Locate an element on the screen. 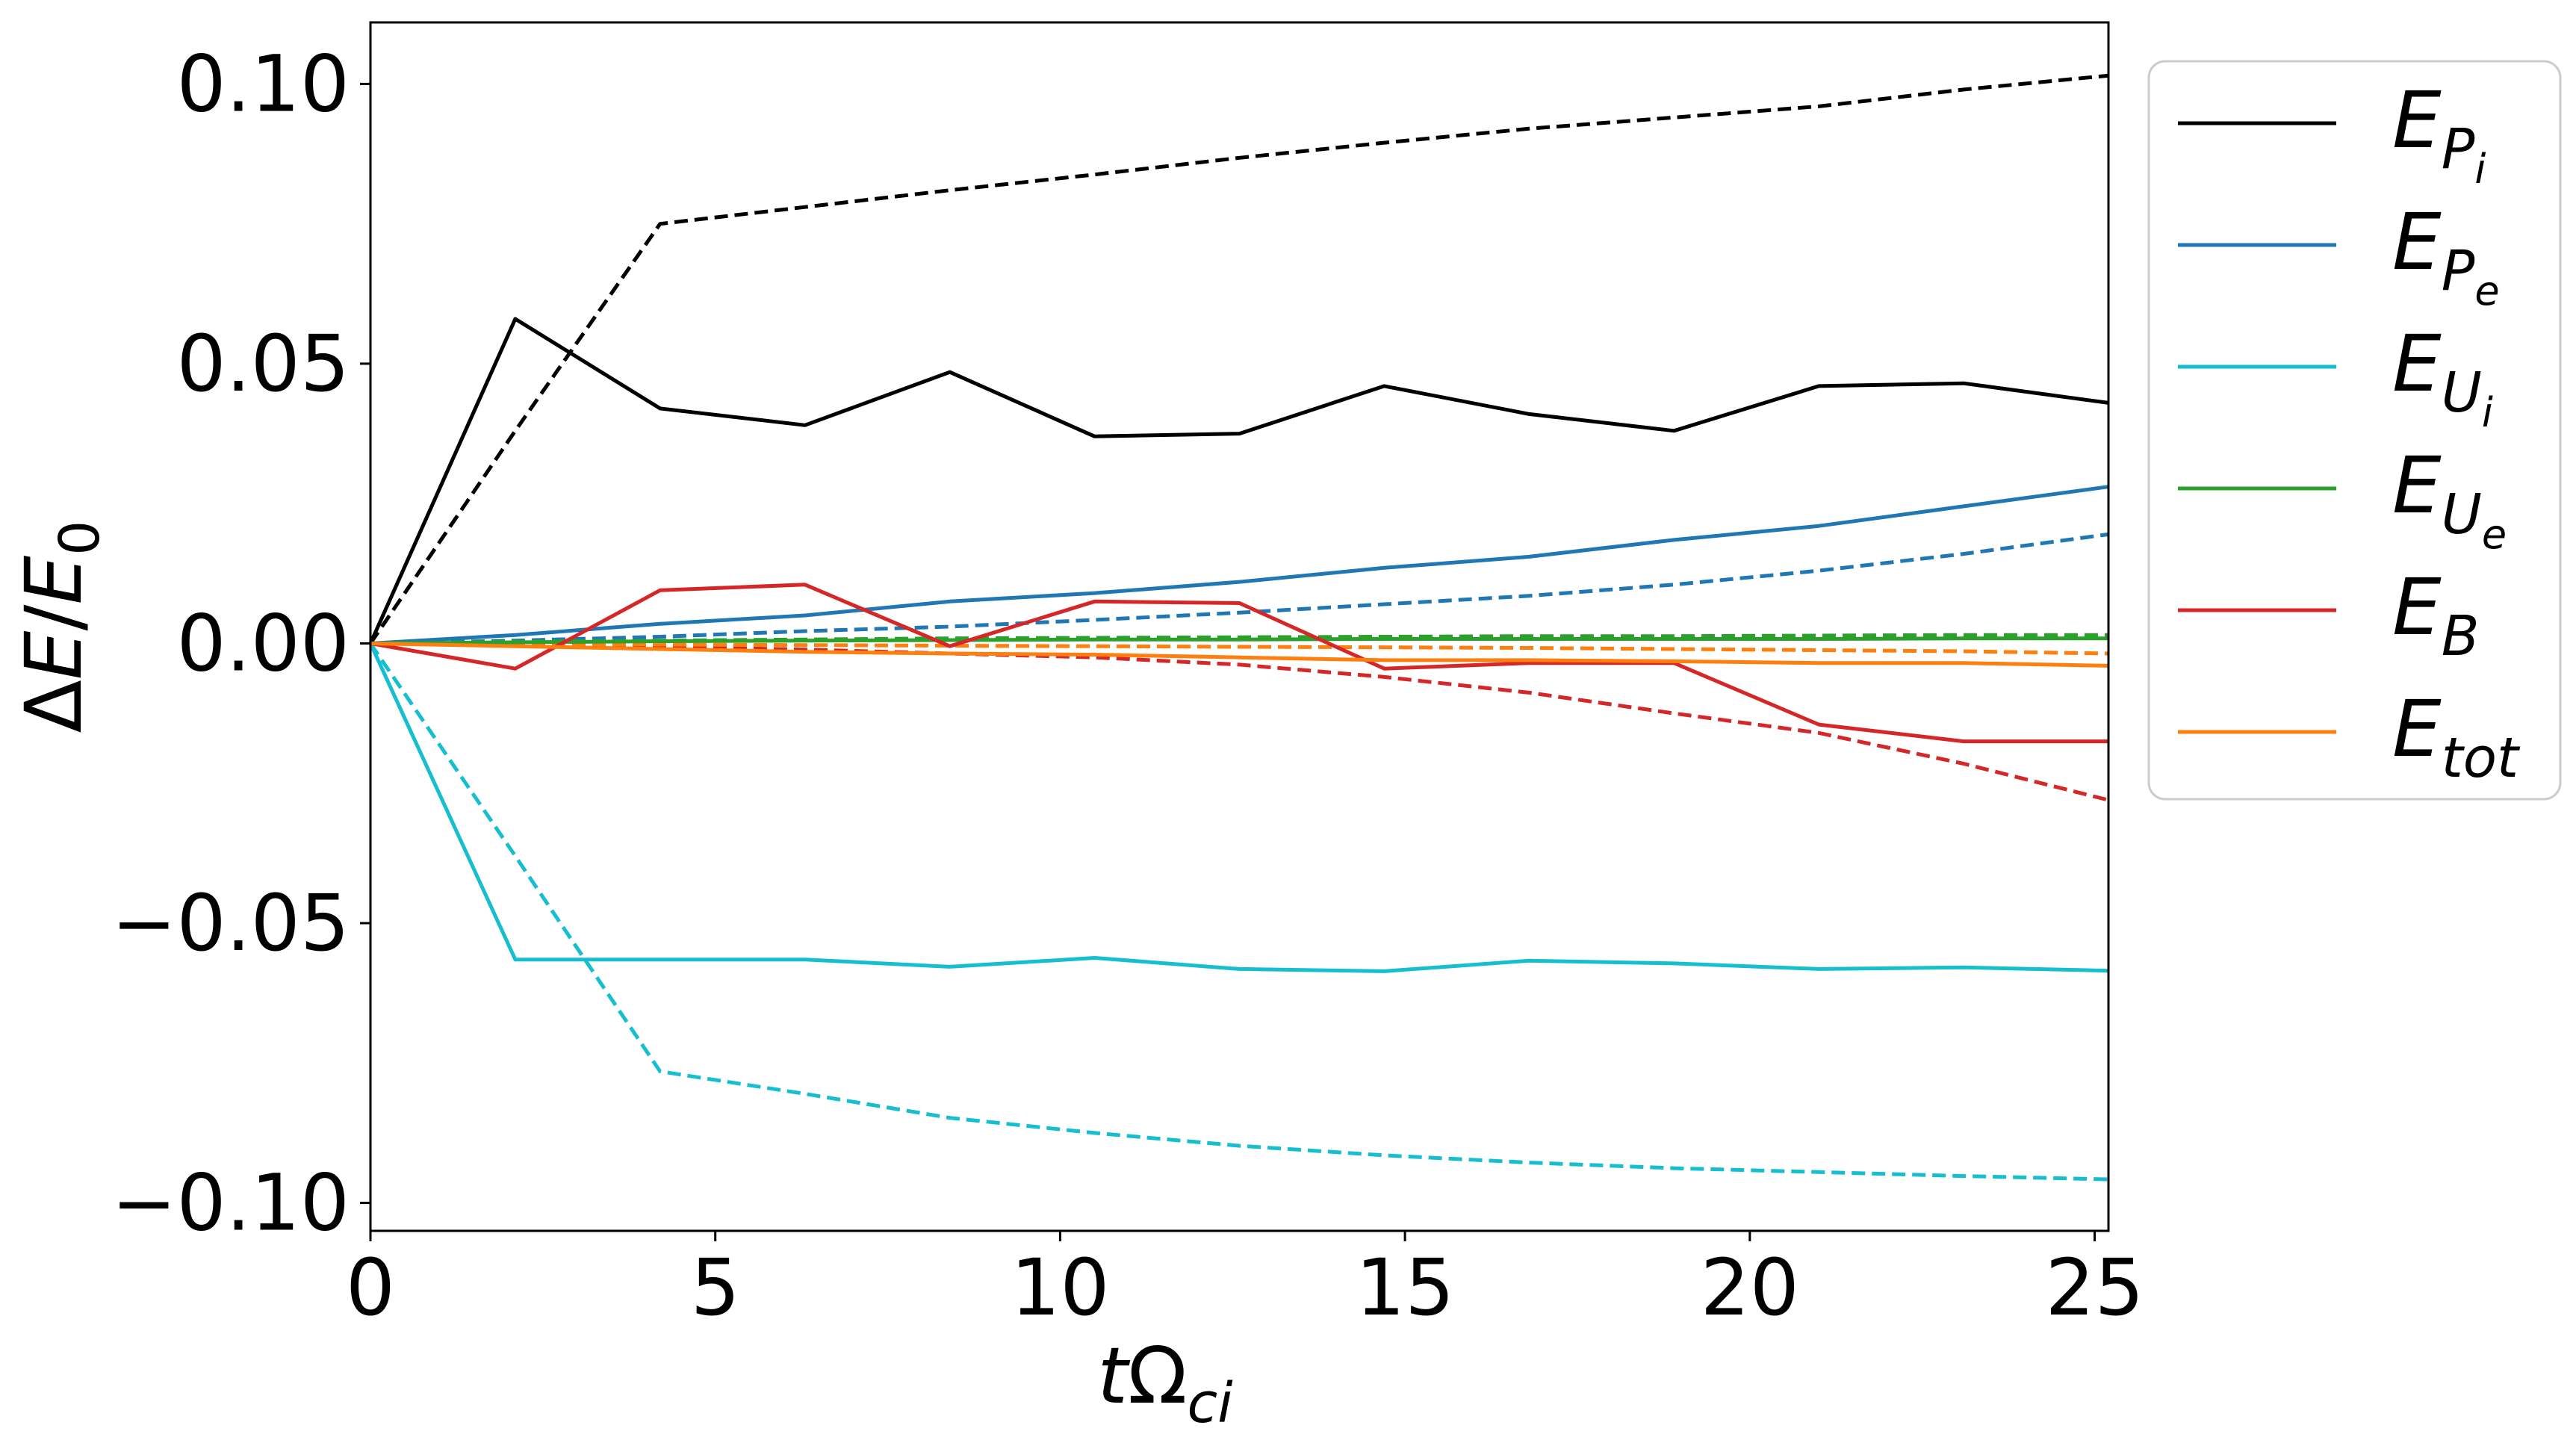 This screenshot has height=1437, width=2576. legend-label-e-pe: EPe is located at coordinates (2446, 255).